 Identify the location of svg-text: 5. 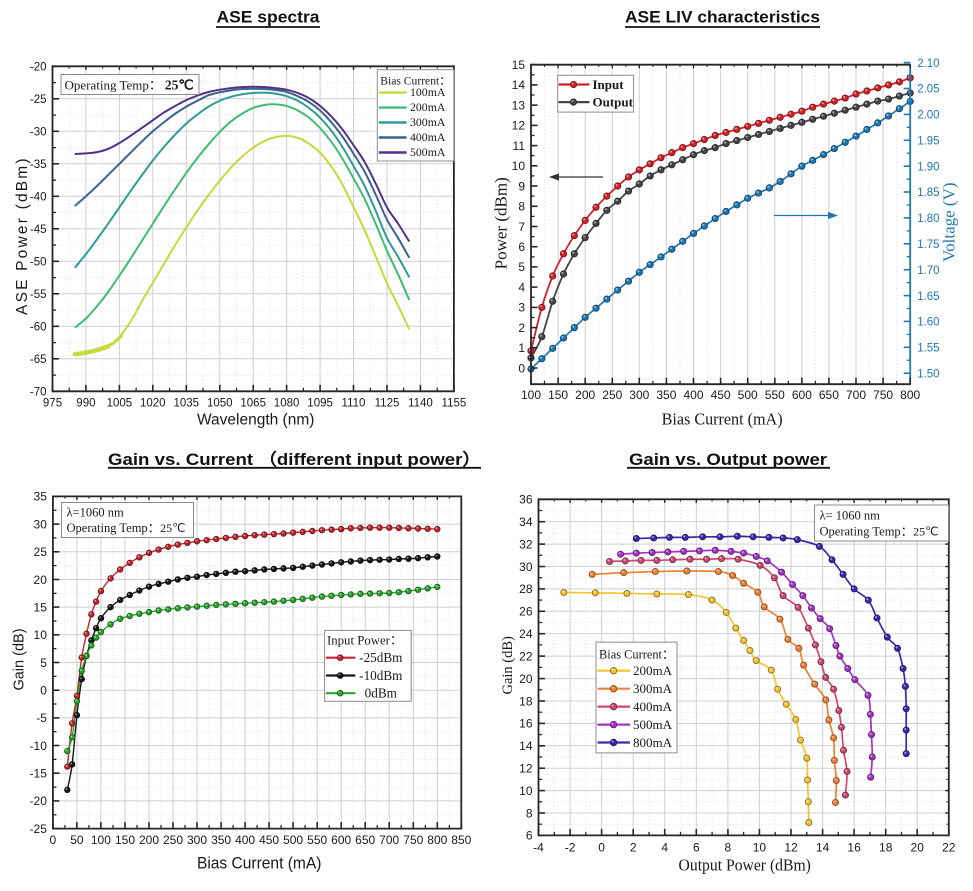
(43, 663).